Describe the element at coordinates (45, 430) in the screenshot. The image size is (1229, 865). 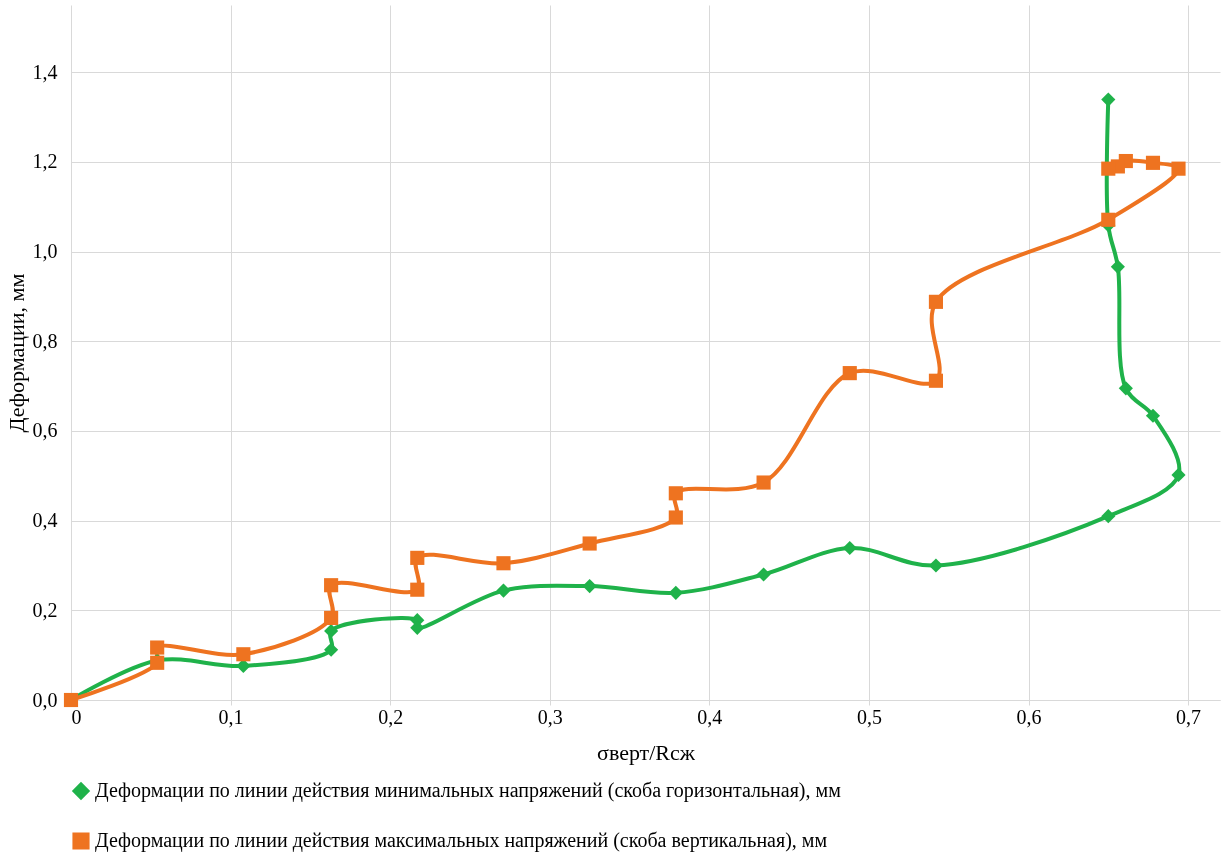
I see `y-tick-label: 0,6` at that location.